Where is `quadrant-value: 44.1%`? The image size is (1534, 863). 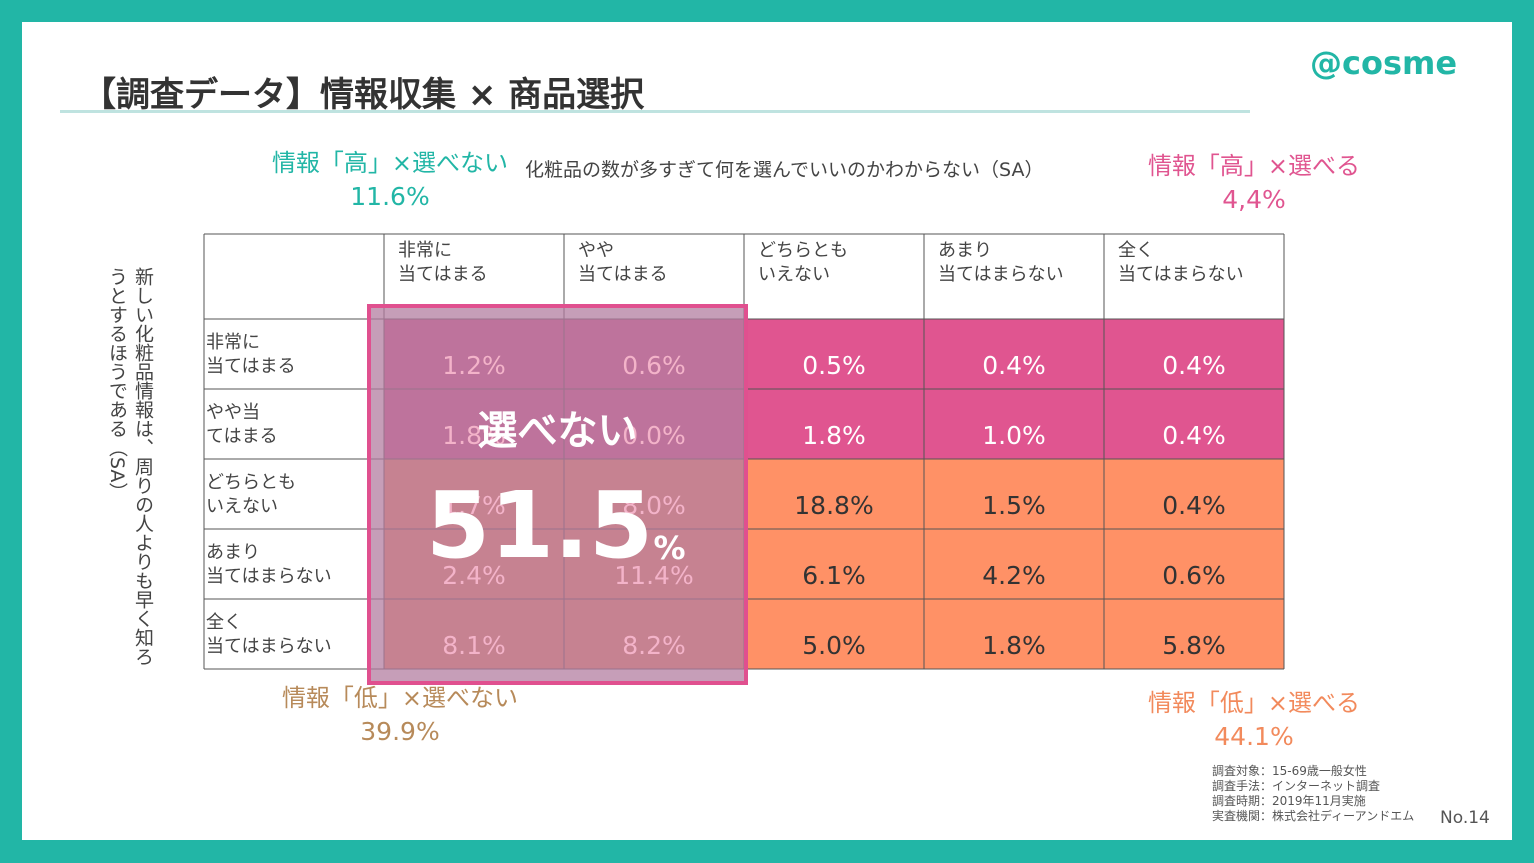
quadrant-value: 44.1% is located at coordinates (1254, 736).